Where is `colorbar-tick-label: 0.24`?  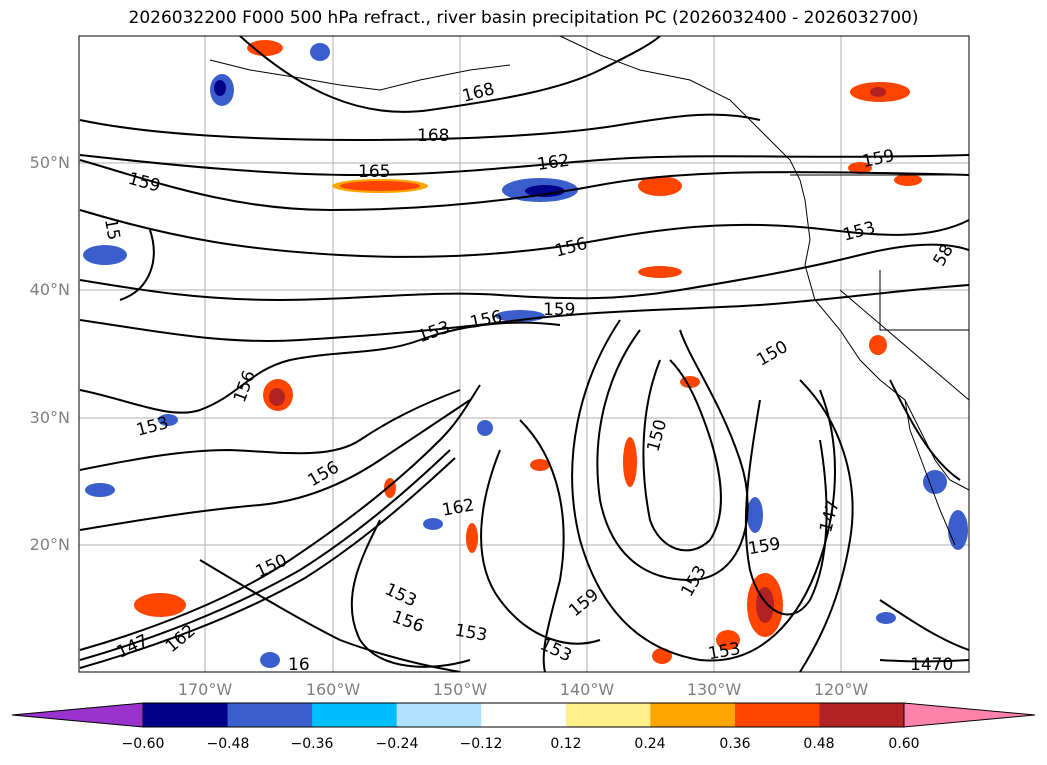 colorbar-tick-label: 0.24 is located at coordinates (650, 744).